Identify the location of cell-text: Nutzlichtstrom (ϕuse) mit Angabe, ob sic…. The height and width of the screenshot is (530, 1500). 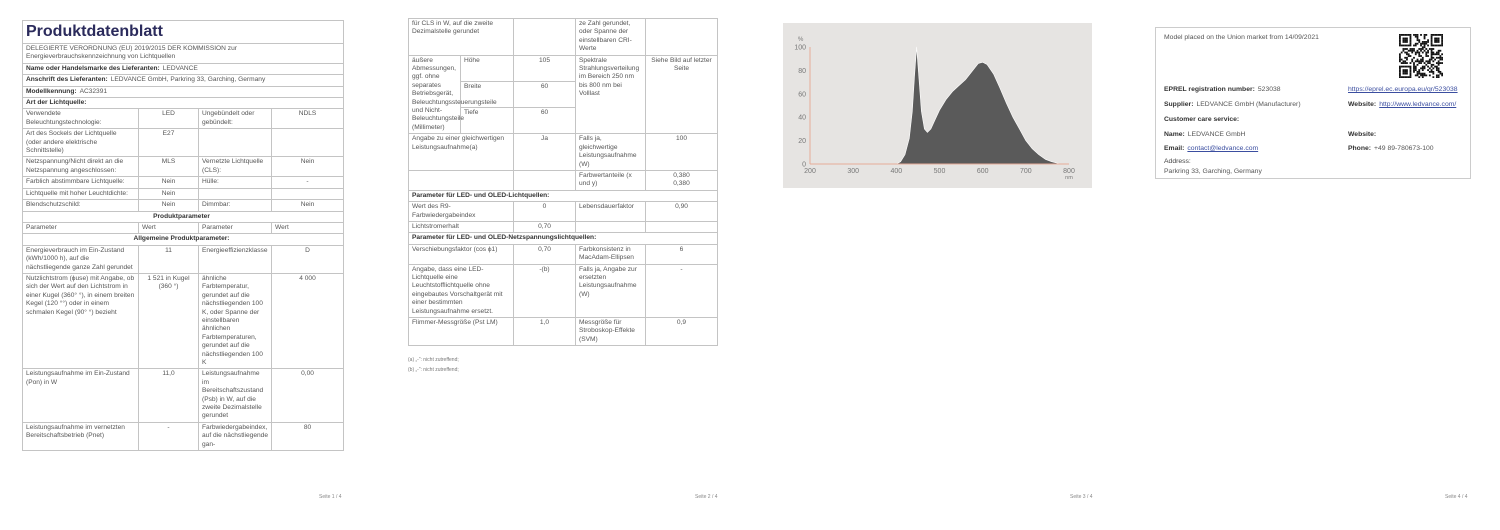
(80, 295).